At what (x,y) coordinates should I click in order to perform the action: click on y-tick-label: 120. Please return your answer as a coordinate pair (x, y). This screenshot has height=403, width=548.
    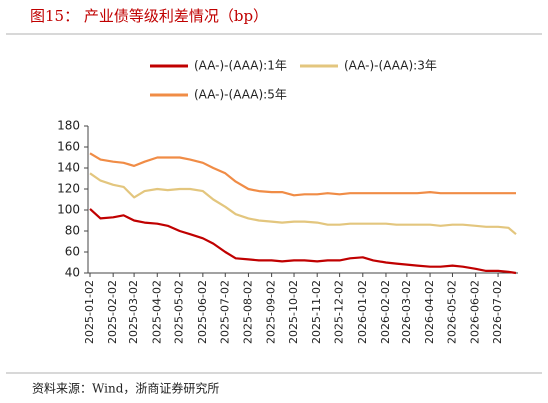
    Looking at the image, I should click on (68, 189).